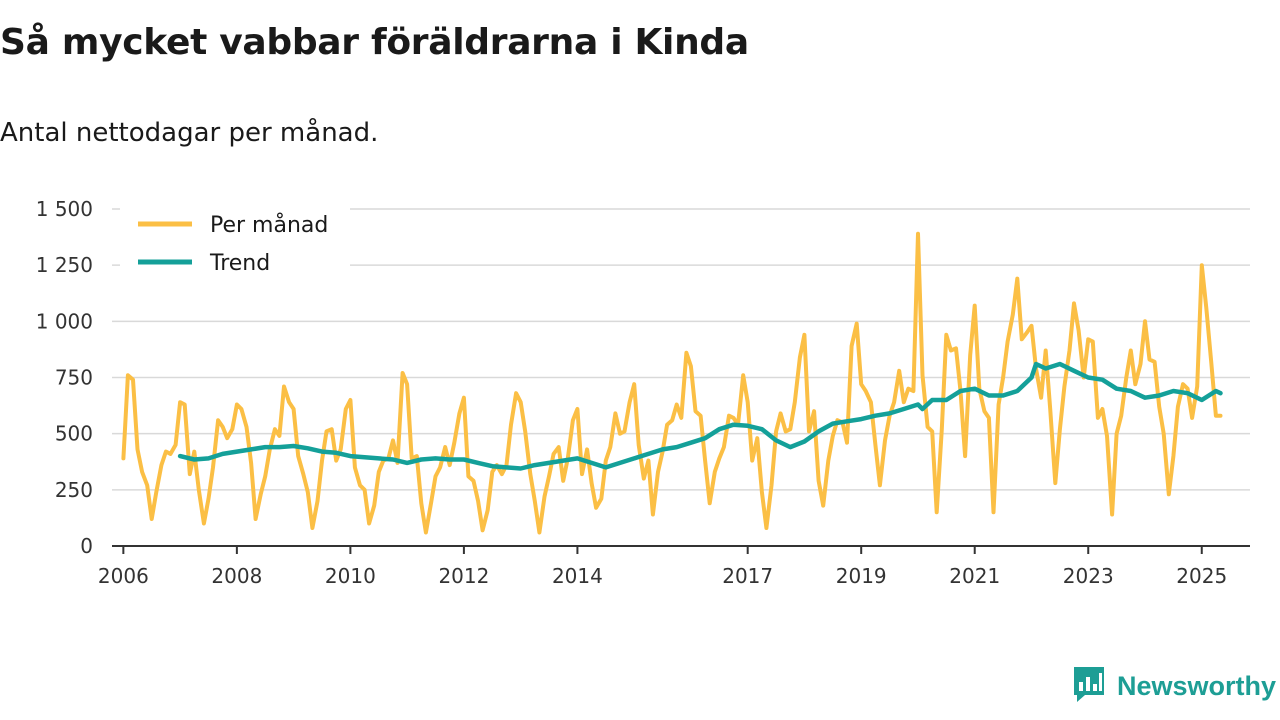  I want to click on x-tick-label: 2023, so click(1088, 576).